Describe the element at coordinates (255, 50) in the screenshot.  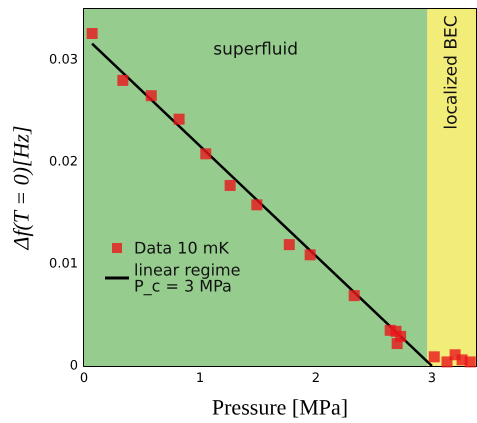
I see `band-label: superfluid` at that location.